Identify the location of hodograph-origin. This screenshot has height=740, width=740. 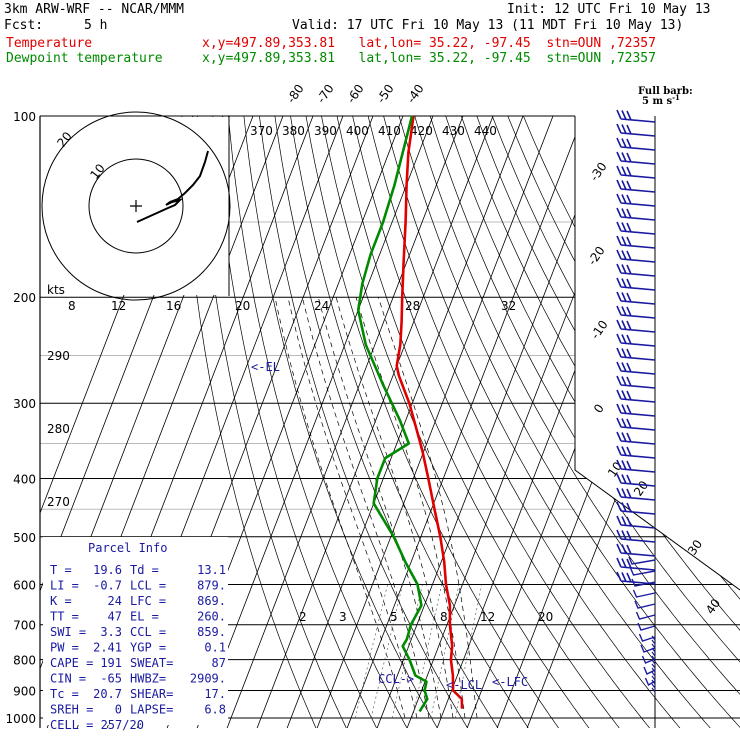
(136, 206).